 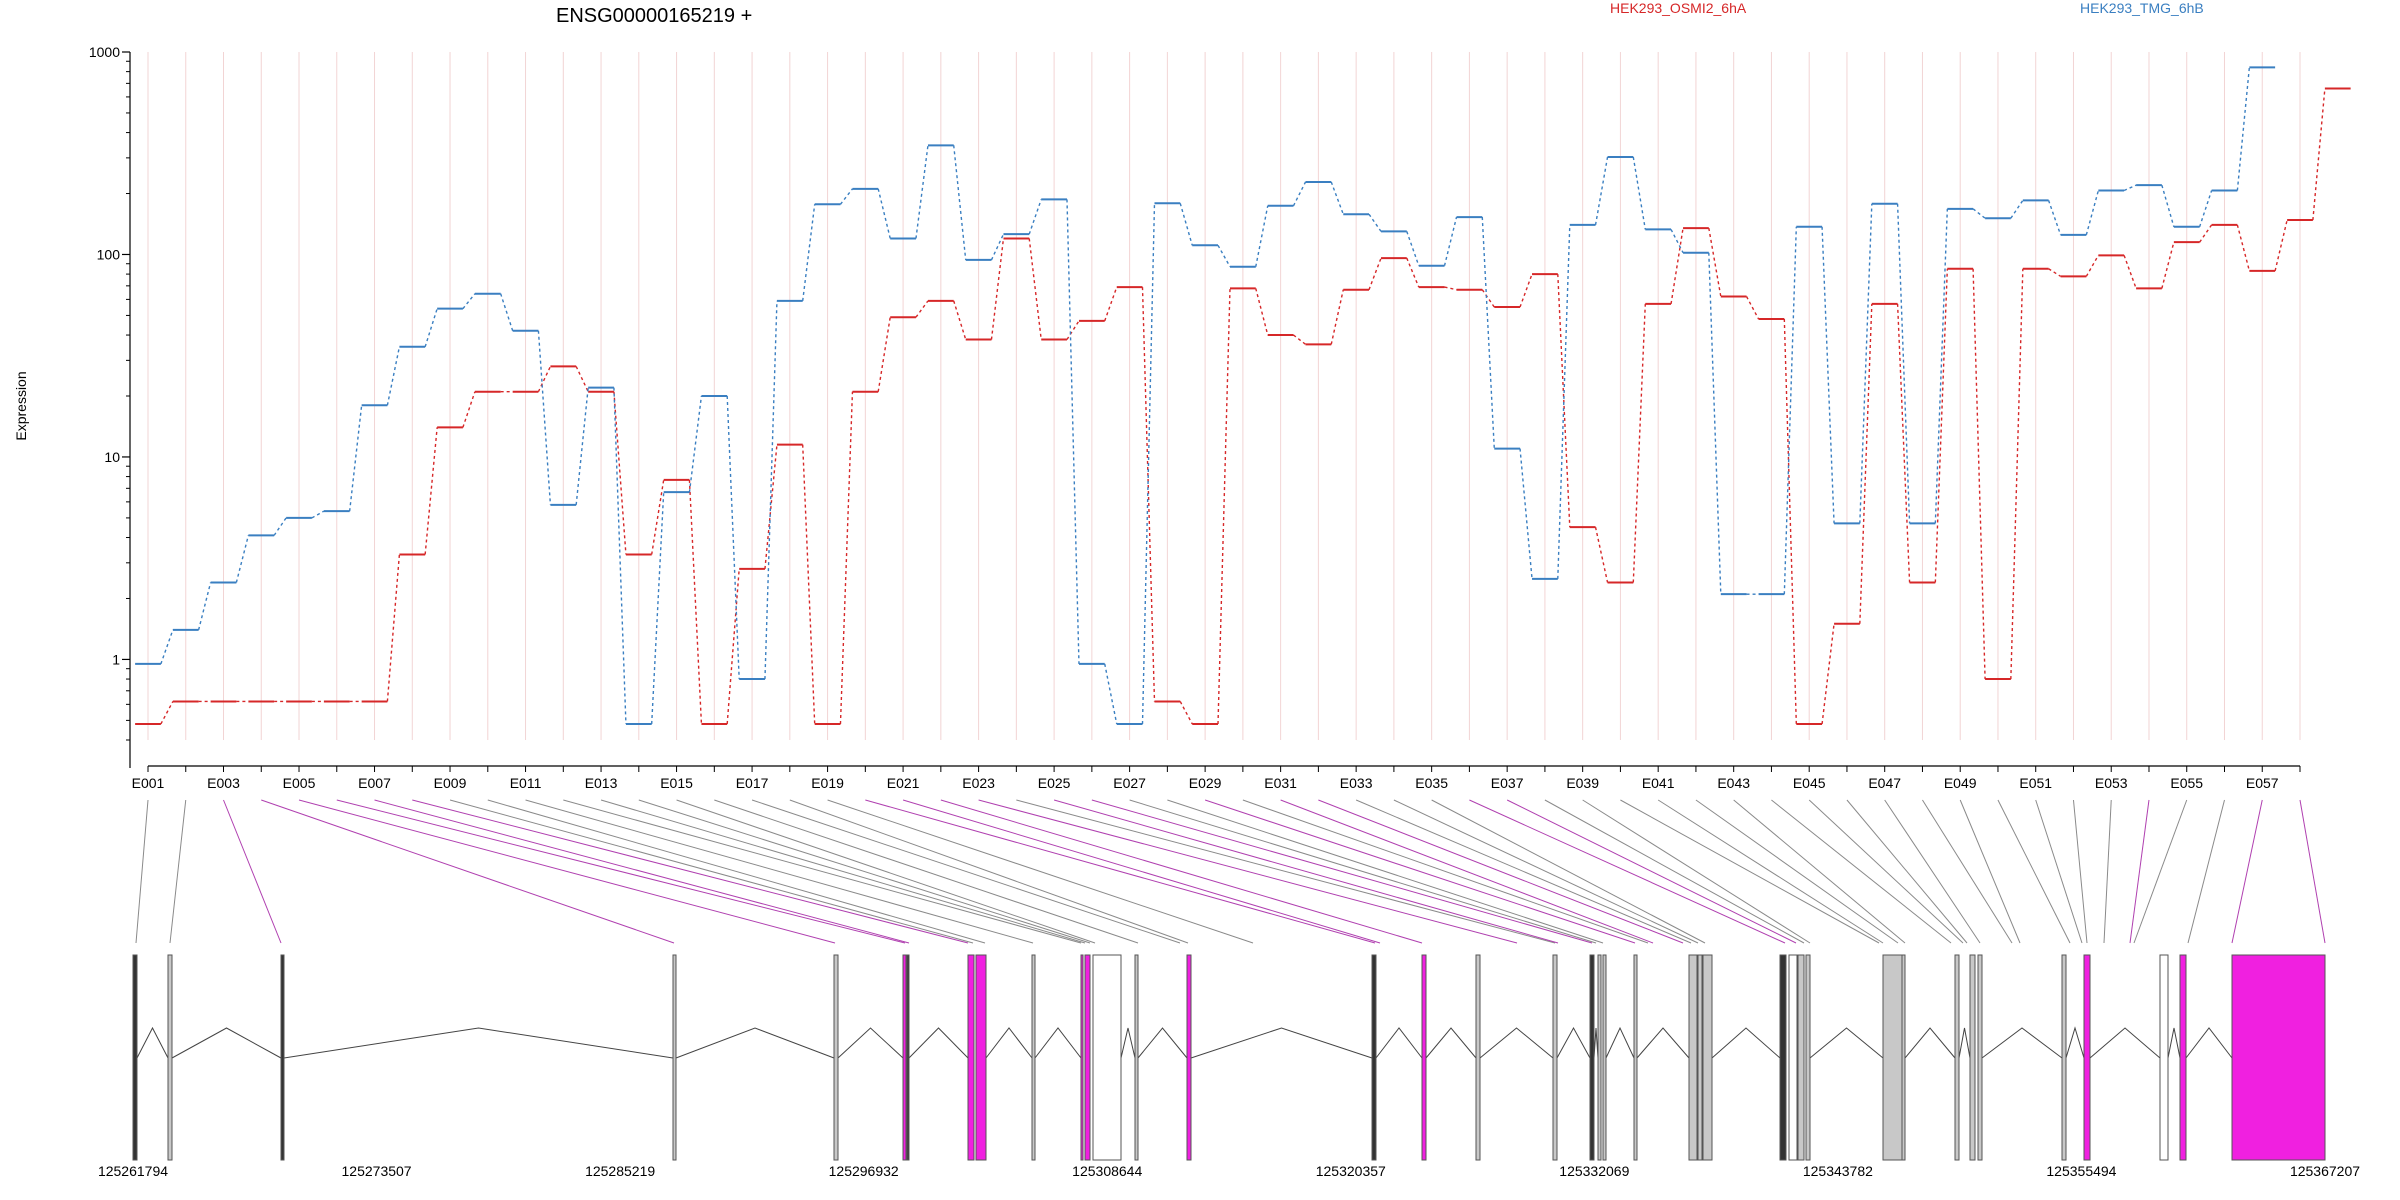 I want to click on y-axis-label: Expression, so click(x=21, y=405).